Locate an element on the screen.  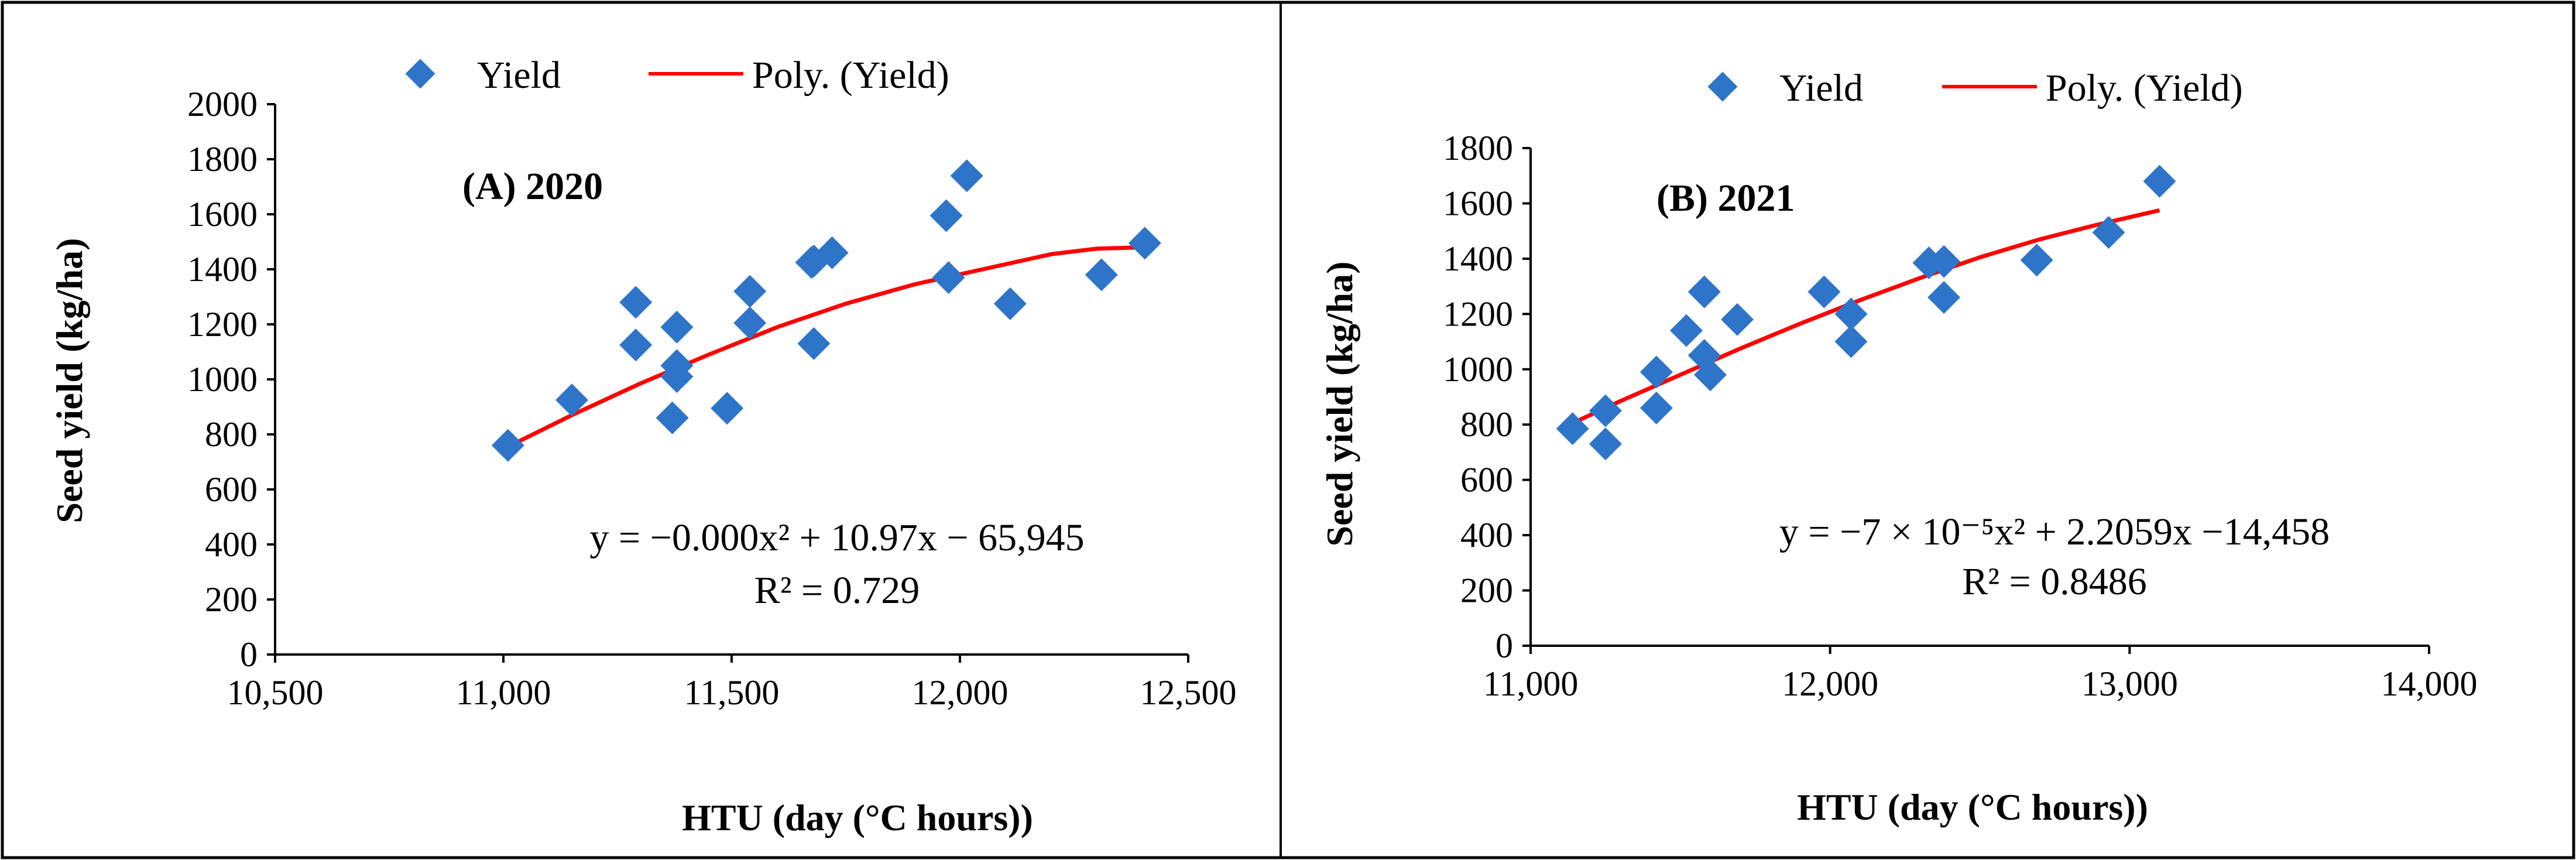
legend-label-poly-a: Poly. (Yield) is located at coordinates (851, 76).